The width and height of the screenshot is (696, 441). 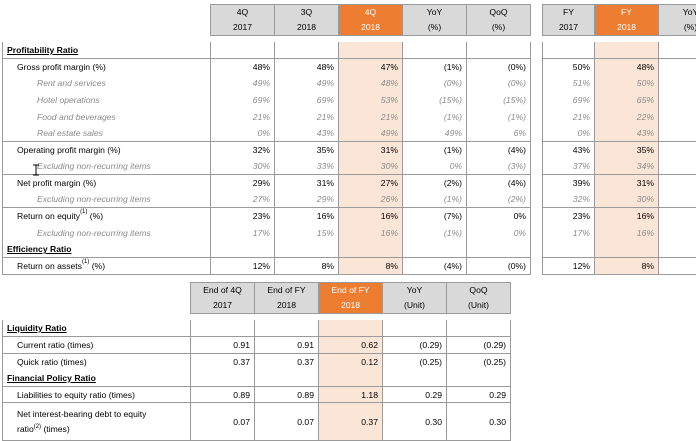 What do you see at coordinates (479, 421) in the screenshot?
I see `value-cell: 0.30` at bounding box center [479, 421].